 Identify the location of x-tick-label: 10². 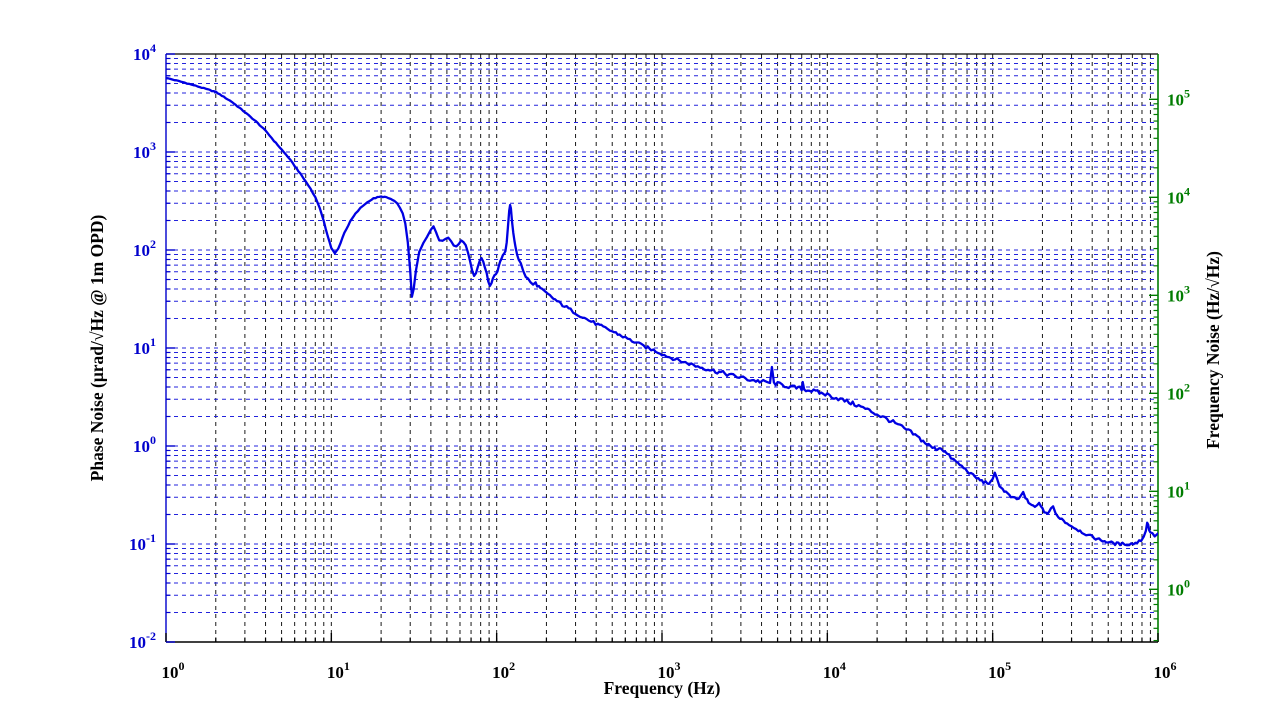
(503, 670).